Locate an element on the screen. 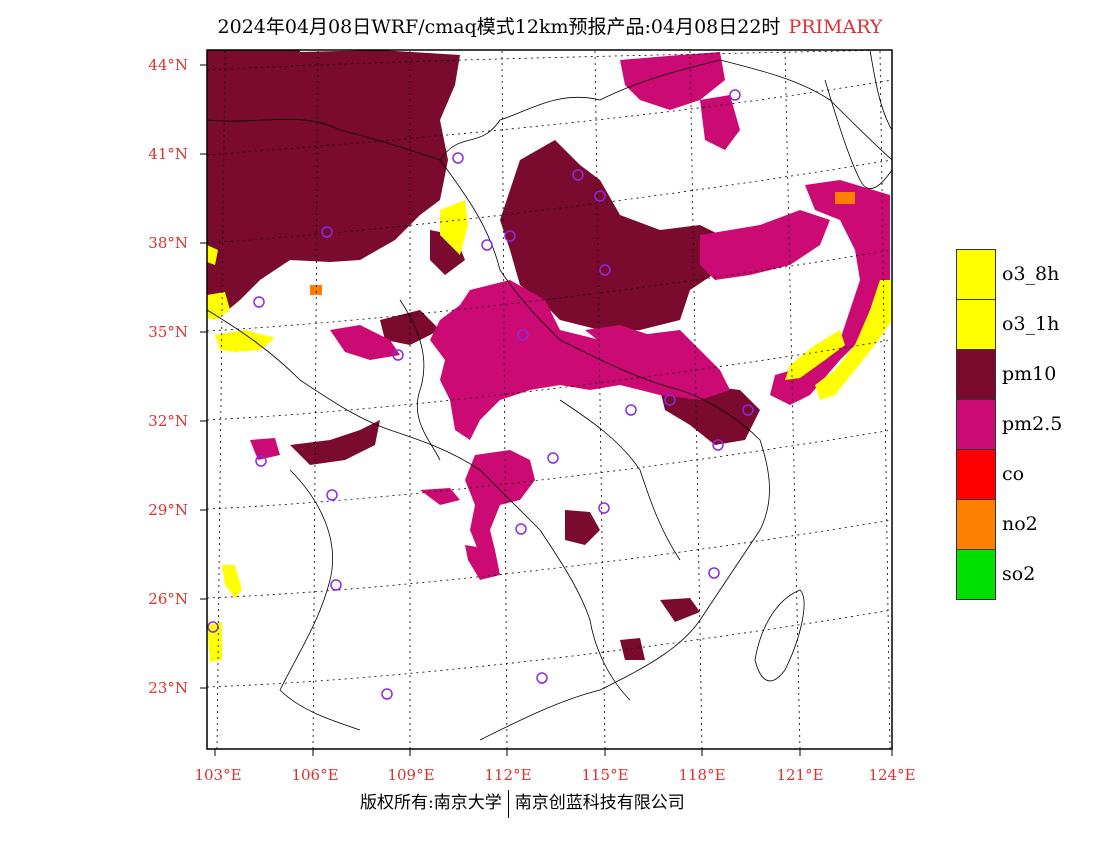 This screenshot has height=850, width=1100. no2-areas is located at coordinates (582, 243).